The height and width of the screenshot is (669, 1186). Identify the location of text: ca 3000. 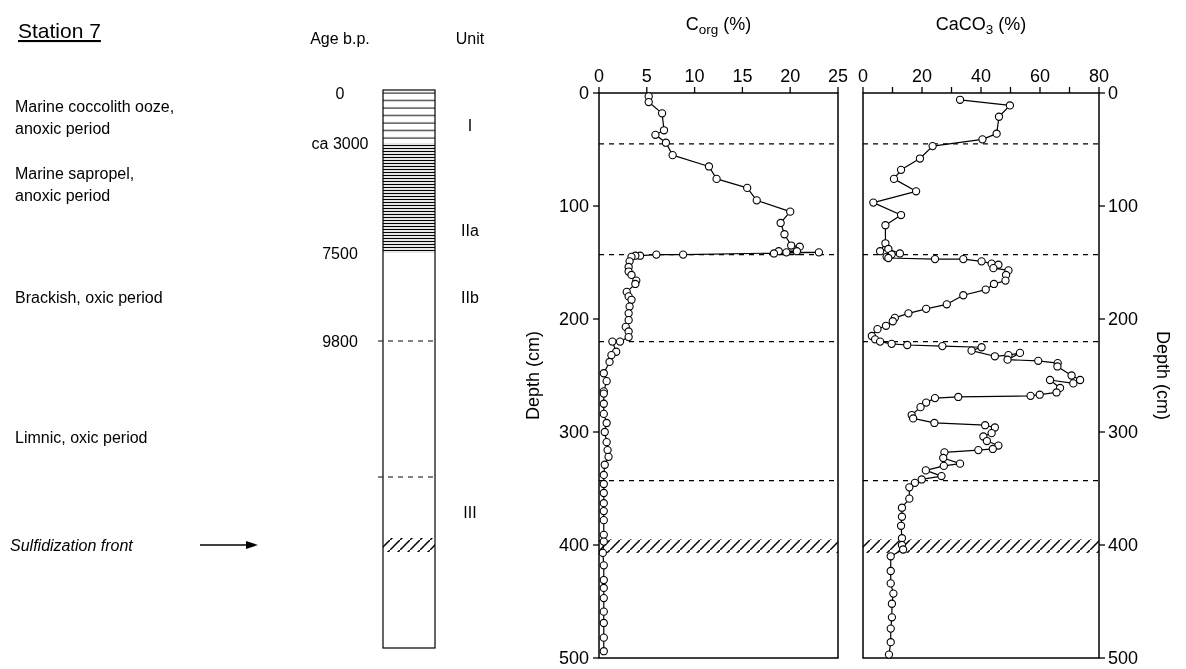
(340, 143).